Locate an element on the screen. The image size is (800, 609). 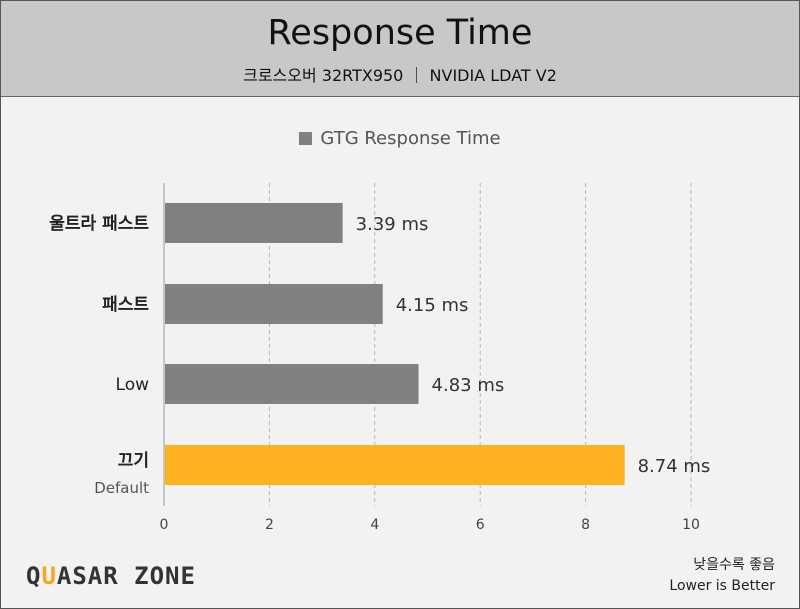
quasarzone-logo: QUASAR ZONE is located at coordinates (111, 576).